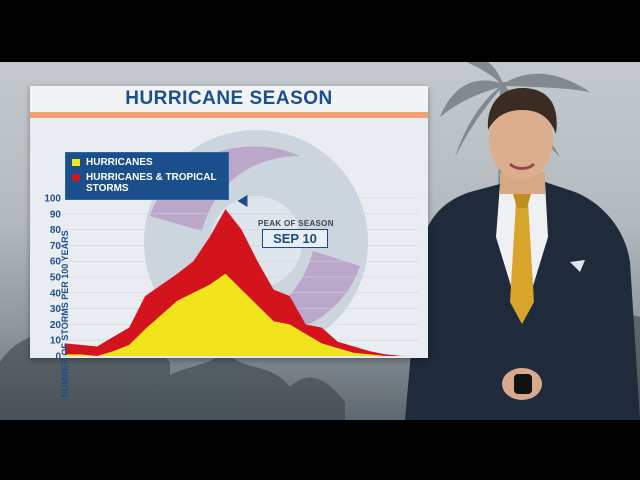 The image size is (640, 480). What do you see at coordinates (56, 262) in the screenshot?
I see `y-tick-label: 60` at bounding box center [56, 262].